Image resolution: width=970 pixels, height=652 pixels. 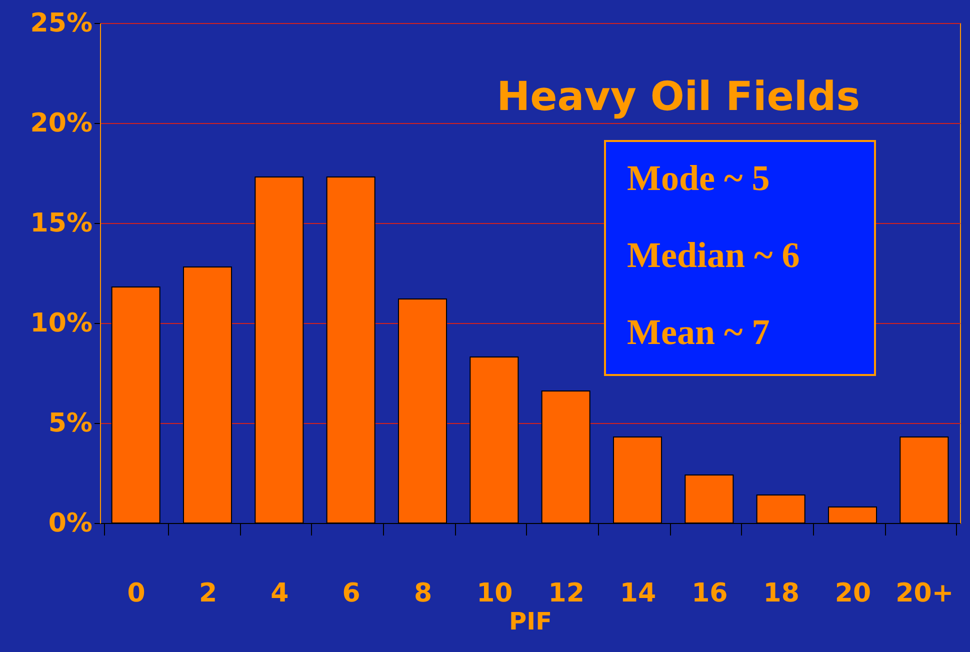 What do you see at coordinates (61, 123) in the screenshot?
I see `y-tick-label: 20%` at bounding box center [61, 123].